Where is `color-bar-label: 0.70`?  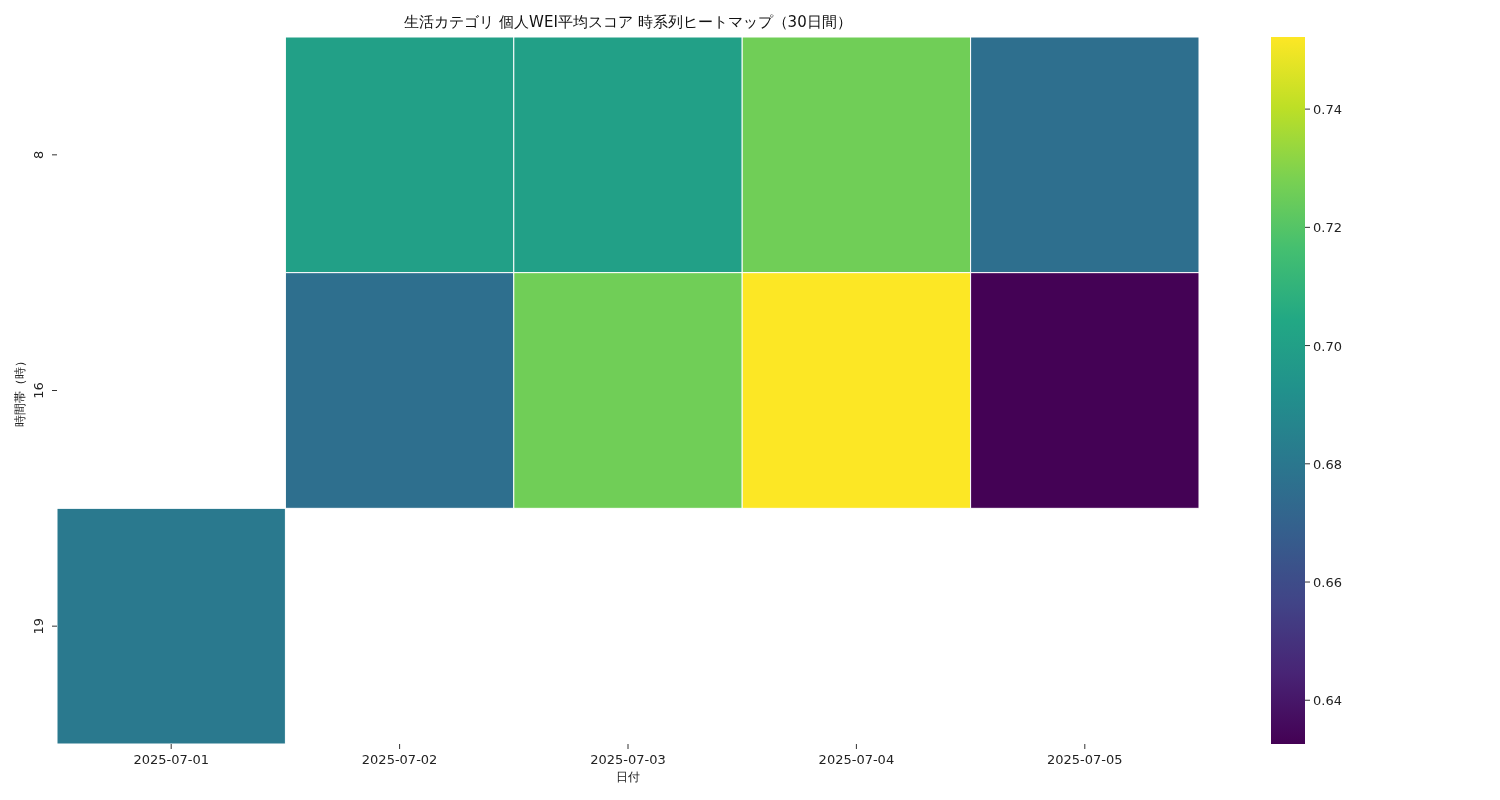 color-bar-label: 0.70 is located at coordinates (1327, 346).